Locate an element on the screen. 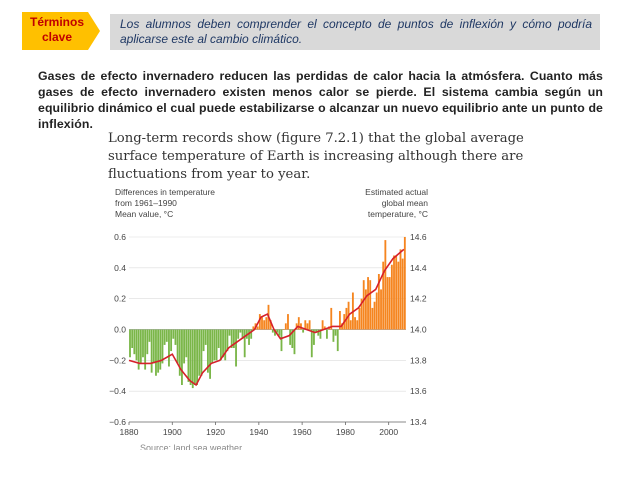 Image resolution: width=638 pixels, height=479 pixels. y-tick-label: 0.6 is located at coordinates (120, 237).